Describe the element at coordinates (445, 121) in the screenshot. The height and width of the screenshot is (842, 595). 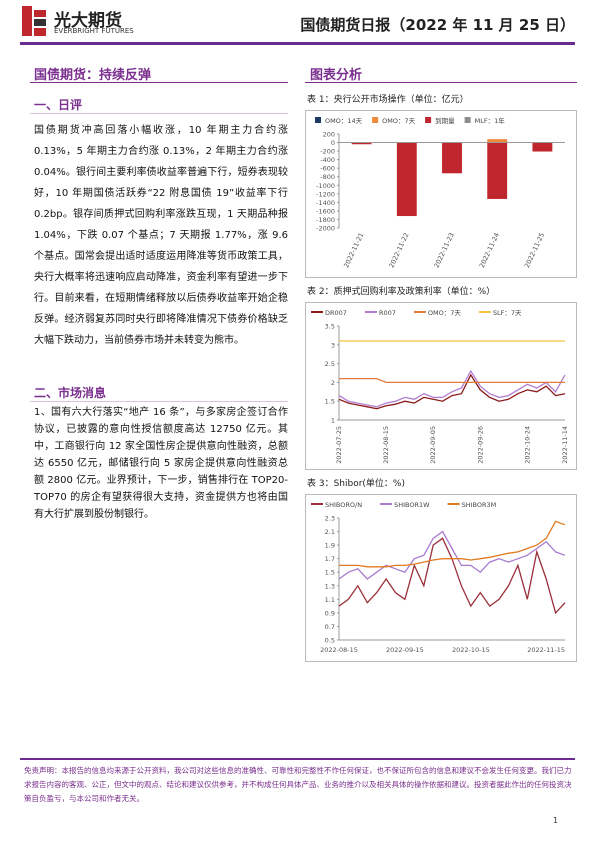
I see `legend-label: 到期量` at that location.